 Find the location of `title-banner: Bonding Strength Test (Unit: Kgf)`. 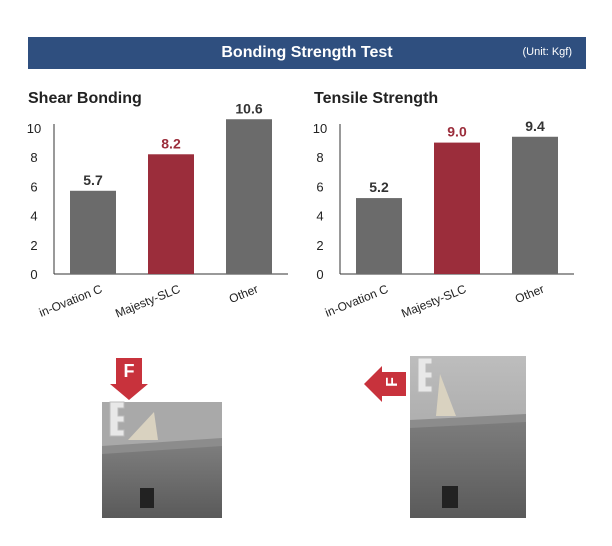

title-banner: Bonding Strength Test (Unit: Kgf) is located at coordinates (307, 53).